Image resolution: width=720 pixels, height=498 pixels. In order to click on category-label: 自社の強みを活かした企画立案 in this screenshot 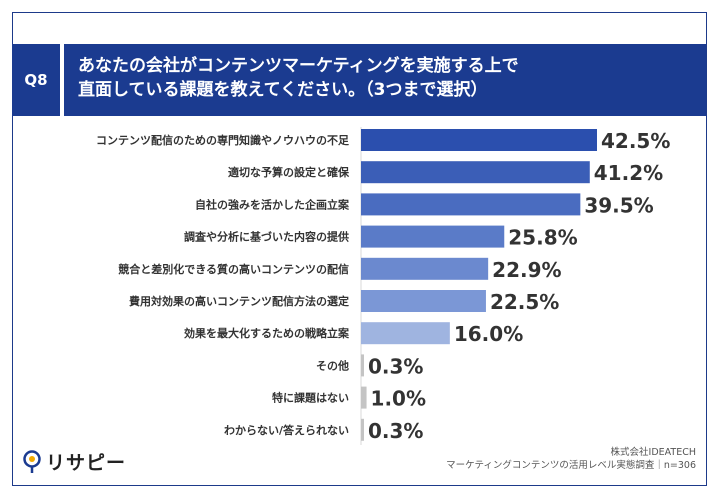, I will do `click(272, 204)`.